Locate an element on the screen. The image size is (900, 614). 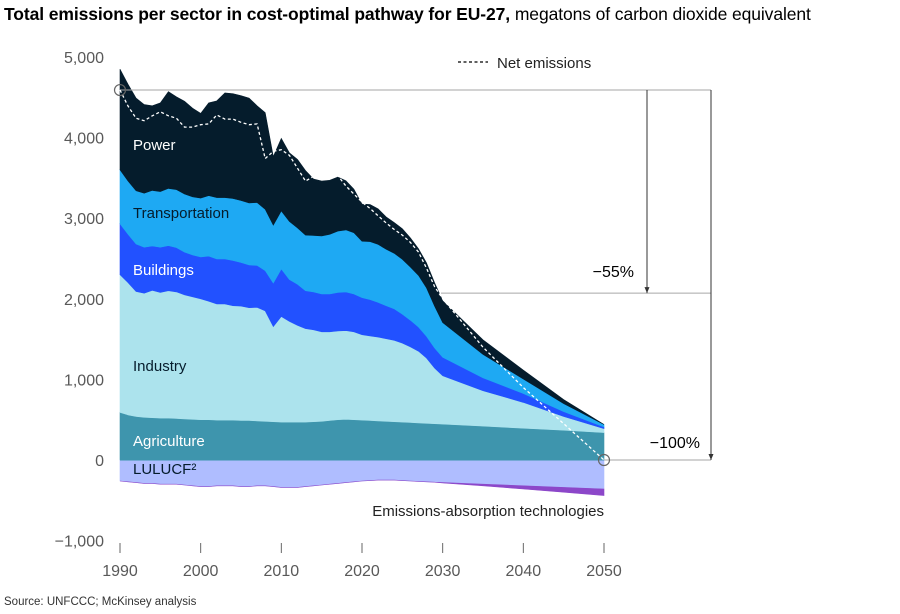
arrow-100-head is located at coordinates (711, 457).